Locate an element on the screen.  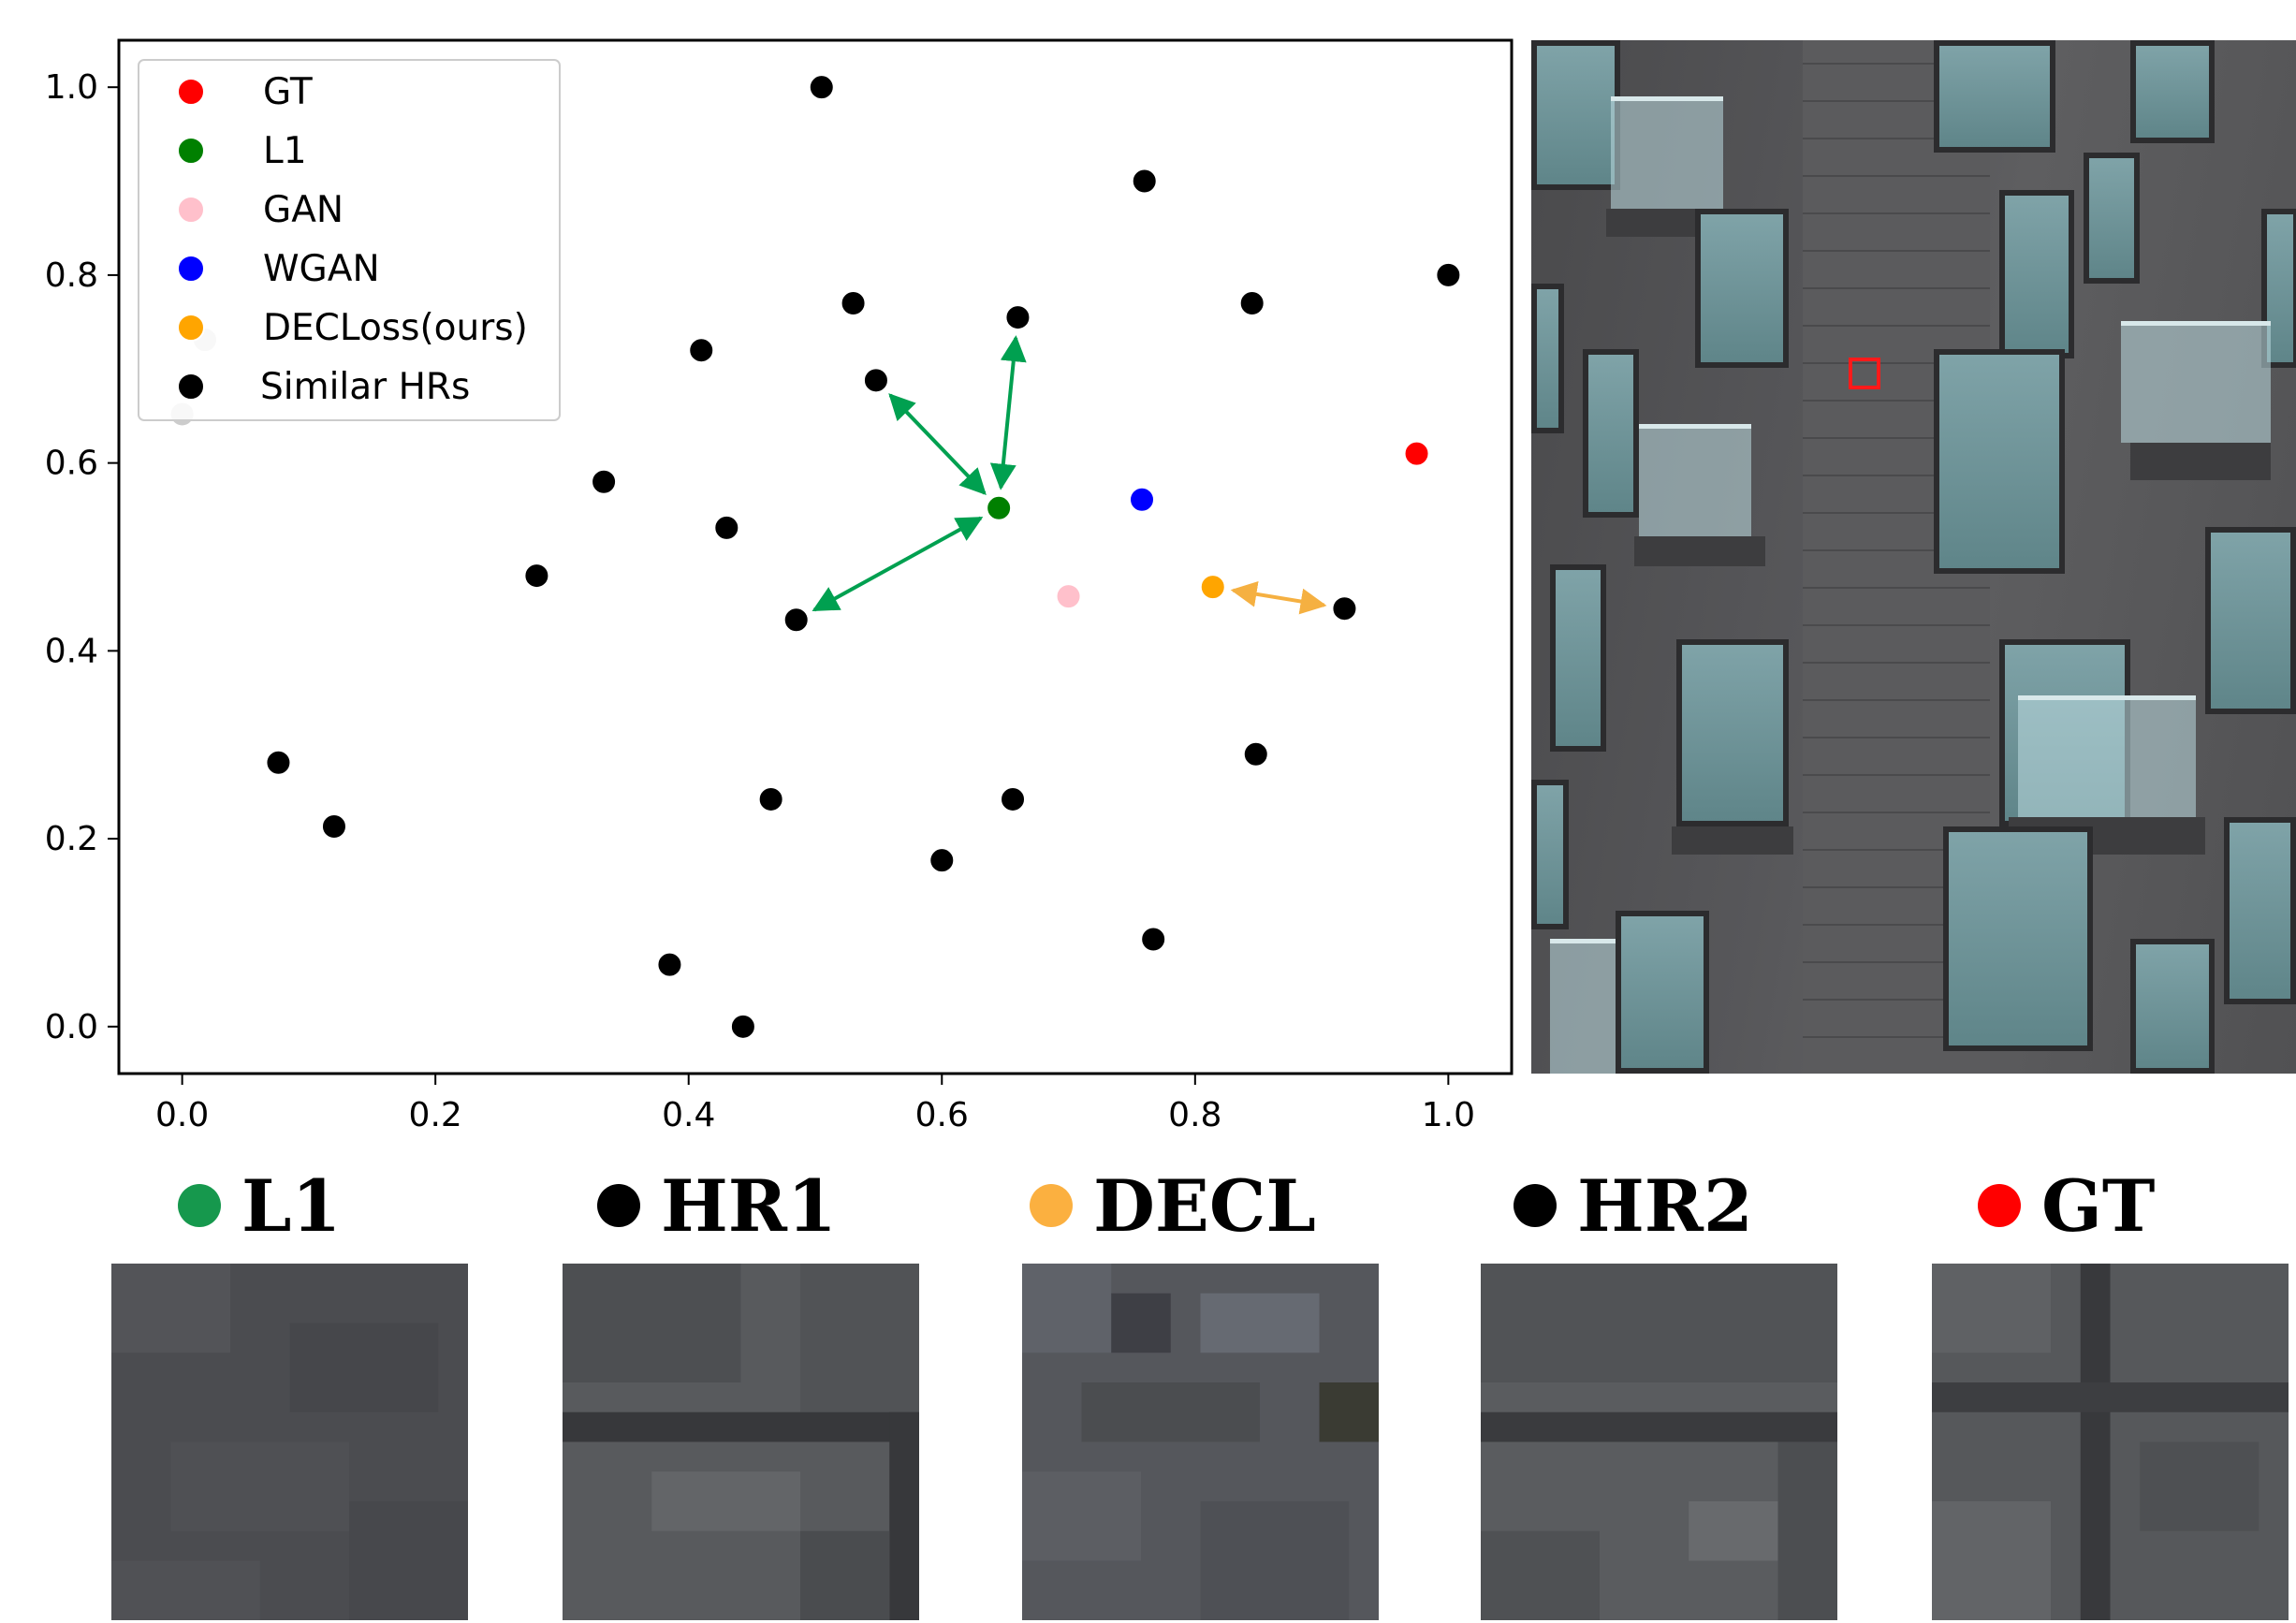
legend-box is located at coordinates (349, 240).